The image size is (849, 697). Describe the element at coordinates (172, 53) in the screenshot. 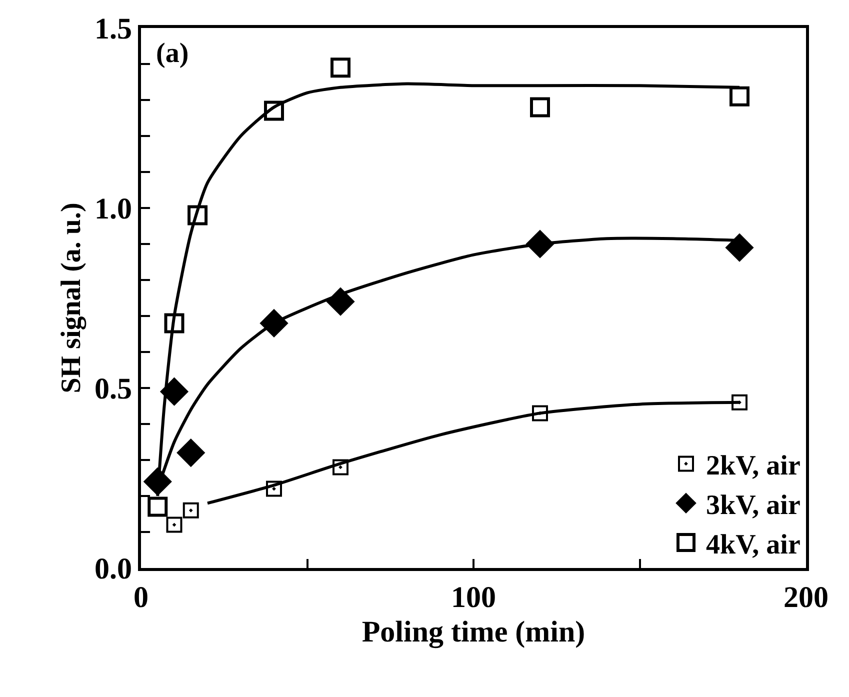

I see `annotation: (a)` at that location.